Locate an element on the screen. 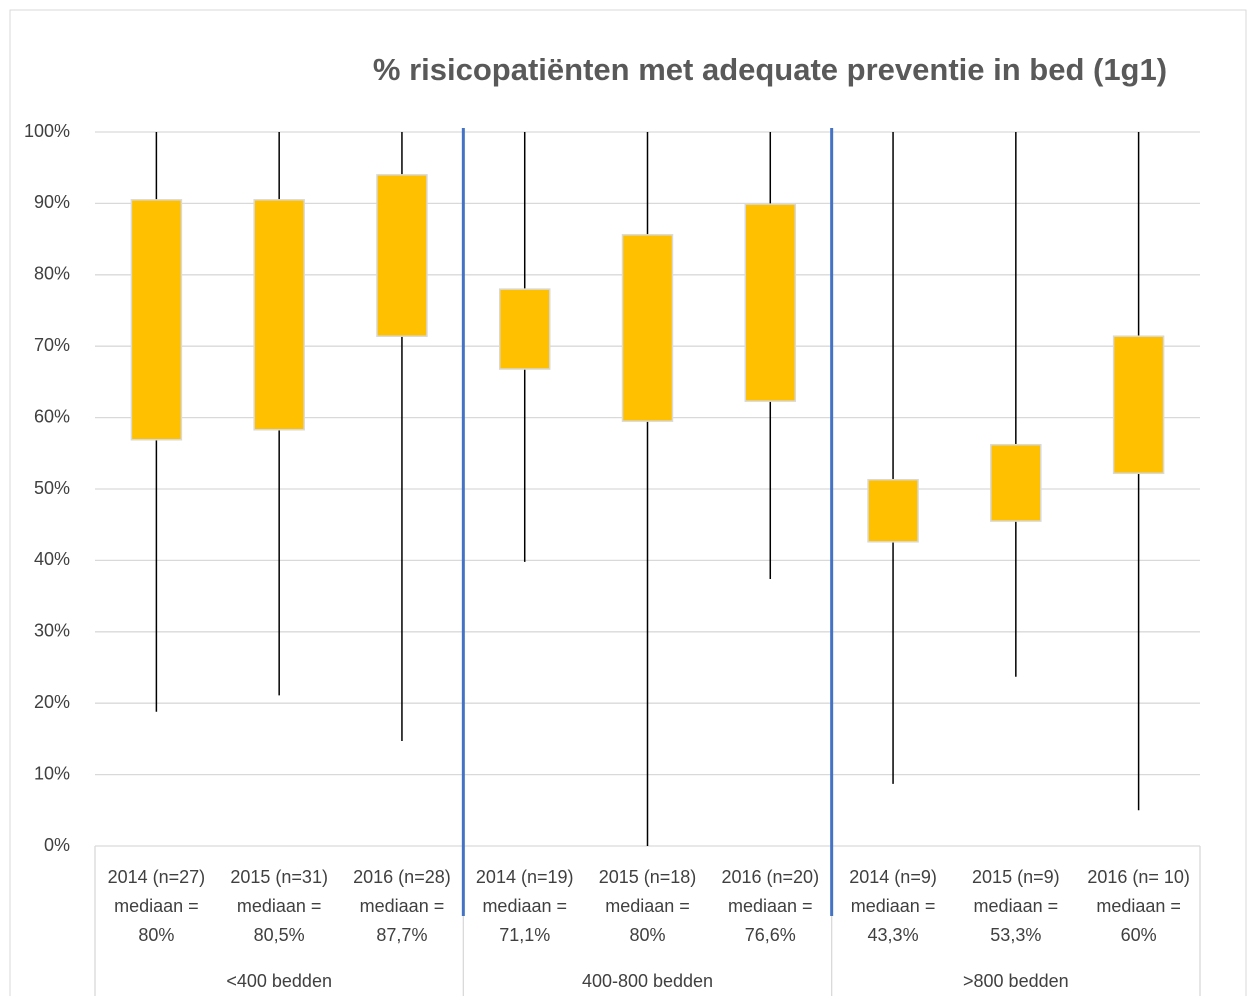 The height and width of the screenshot is (996, 1248). x-tick-label: 2016 (n=20) is located at coordinates (770, 877).